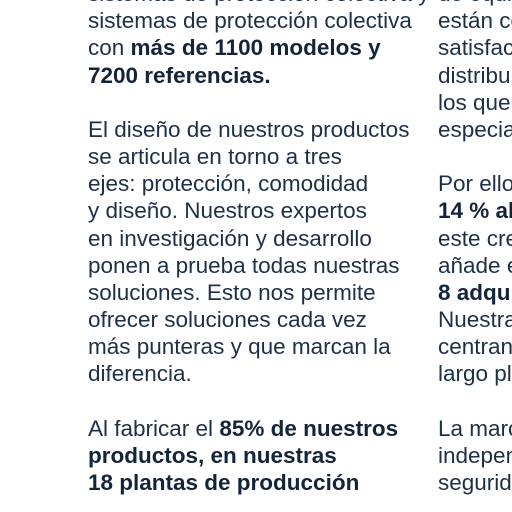 This screenshot has width=512, height=512. Describe the element at coordinates (232, 292) in the screenshot. I see `body-text: soluciones. Esto nos permite` at that location.